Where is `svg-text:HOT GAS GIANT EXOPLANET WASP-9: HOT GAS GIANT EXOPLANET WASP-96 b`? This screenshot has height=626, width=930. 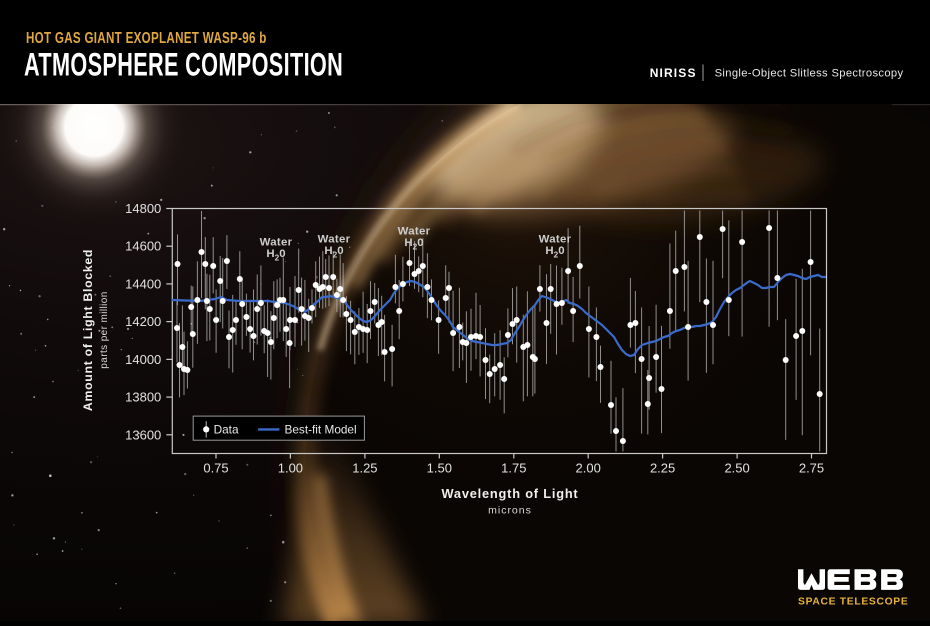
svg-text:HOT GAS GIANT EXOPLANET WASP-9: HOT GAS GIANT EXOPLANET WASP-96 b is located at coordinates (146, 37).